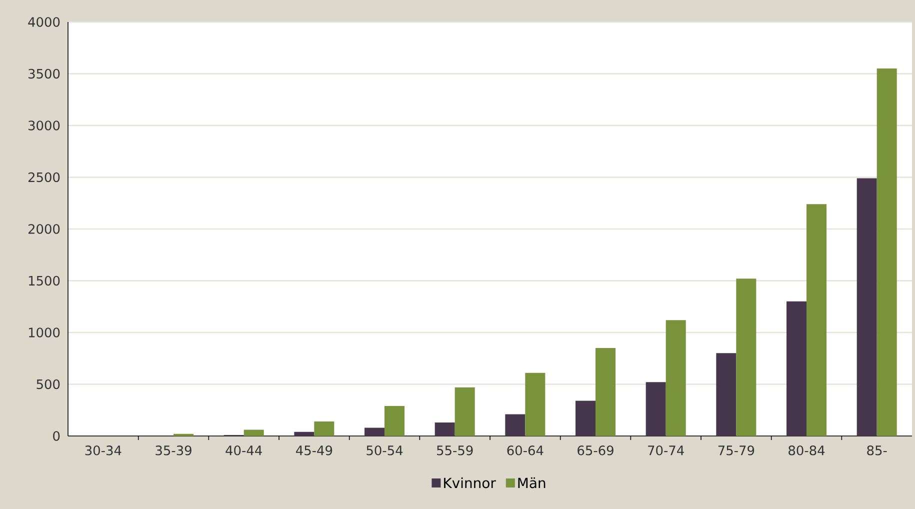  I want to click on y-tick-label: 1000, so click(44, 333).